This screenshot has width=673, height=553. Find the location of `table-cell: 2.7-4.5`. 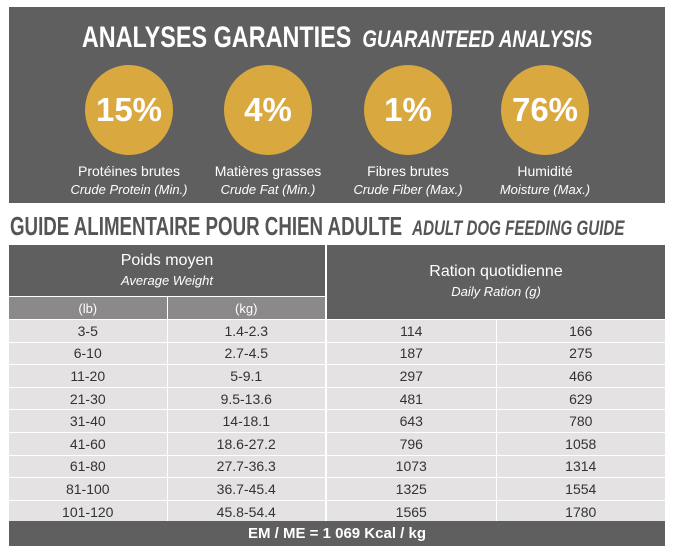

table-cell: 2.7-4.5 is located at coordinates (246, 353).